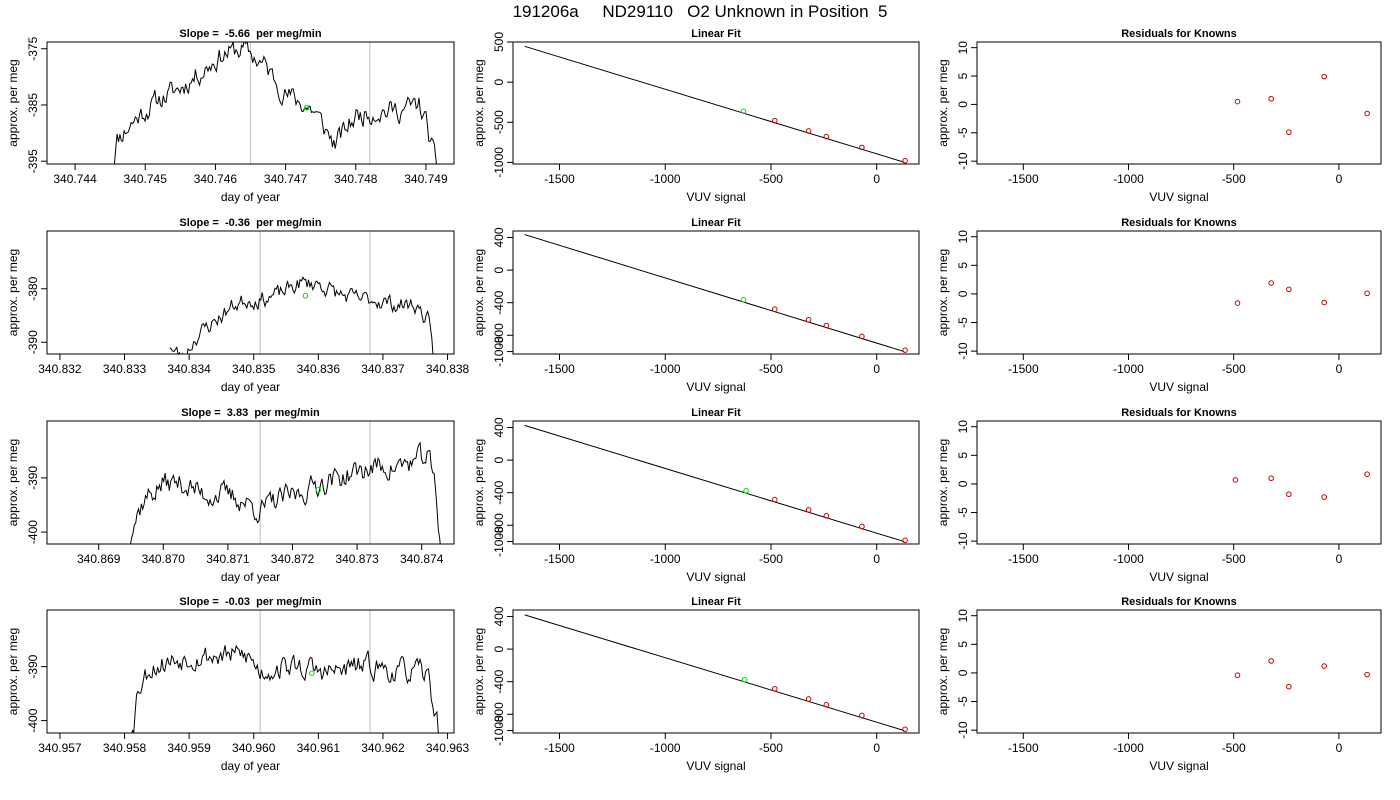 The image size is (1400, 800). Describe the element at coordinates (286, 179) in the screenshot. I see `x-tick-label: 340.747` at that location.